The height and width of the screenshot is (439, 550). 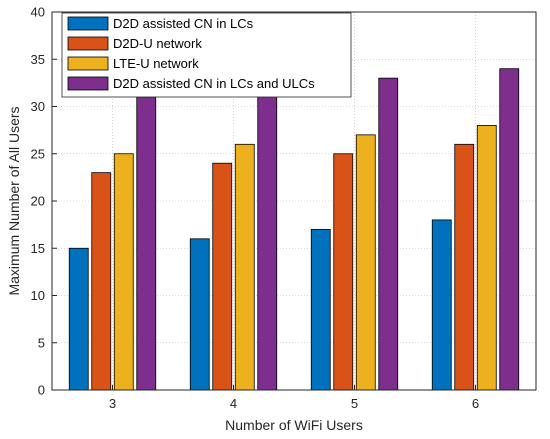 I want to click on y-tick-label: 0, so click(x=41, y=390).